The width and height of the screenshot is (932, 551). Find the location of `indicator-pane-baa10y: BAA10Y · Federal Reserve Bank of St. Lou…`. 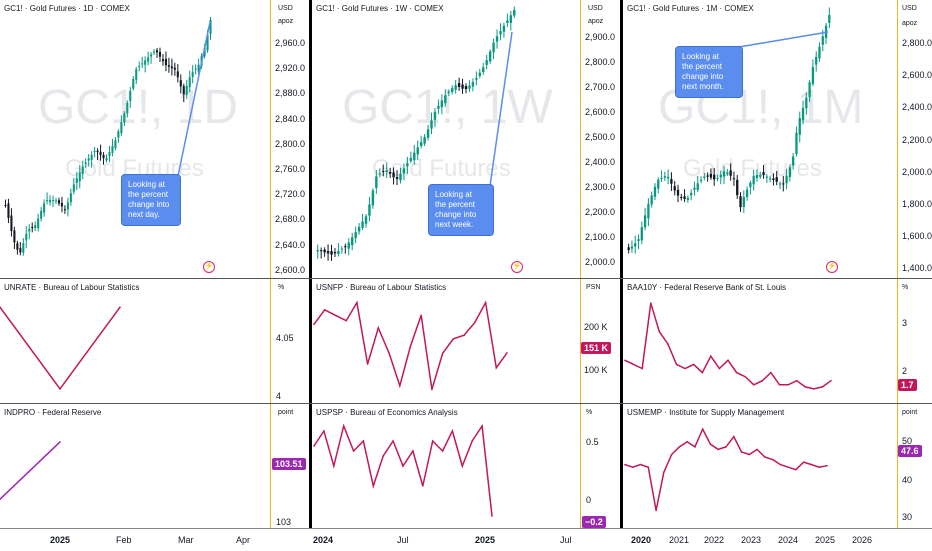

indicator-pane-baa10y: BAA10Y · Federal Reserve Bank of St. Lou… is located at coordinates (777, 341).